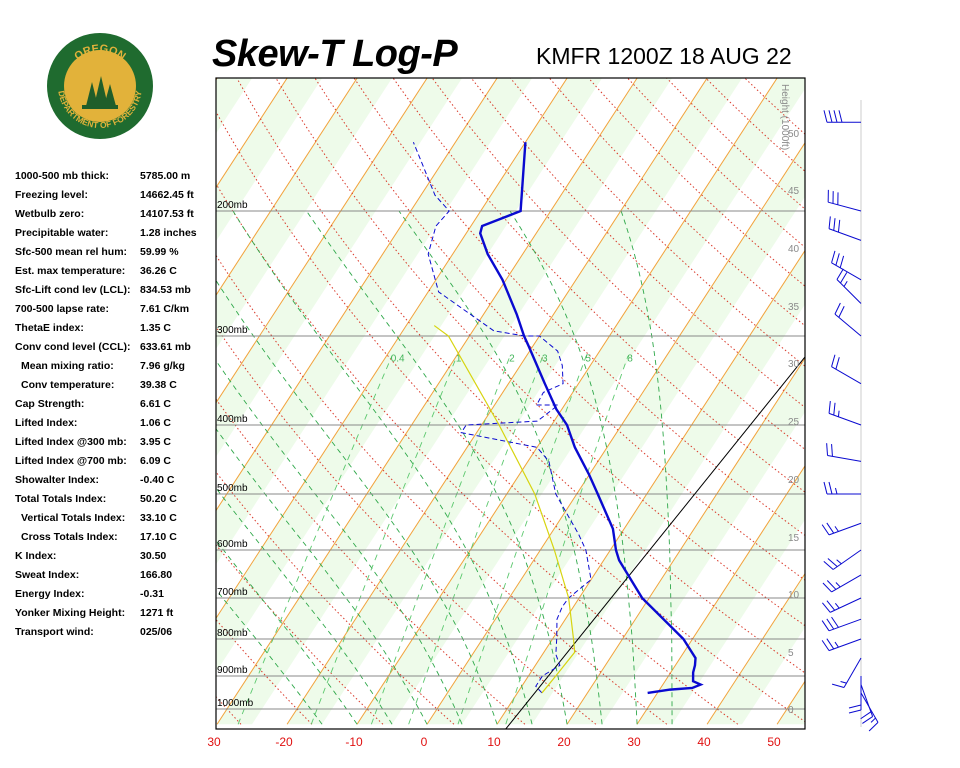  Describe the element at coordinates (794, 538) in the screenshot. I see `height-tick-label: 15` at that location.